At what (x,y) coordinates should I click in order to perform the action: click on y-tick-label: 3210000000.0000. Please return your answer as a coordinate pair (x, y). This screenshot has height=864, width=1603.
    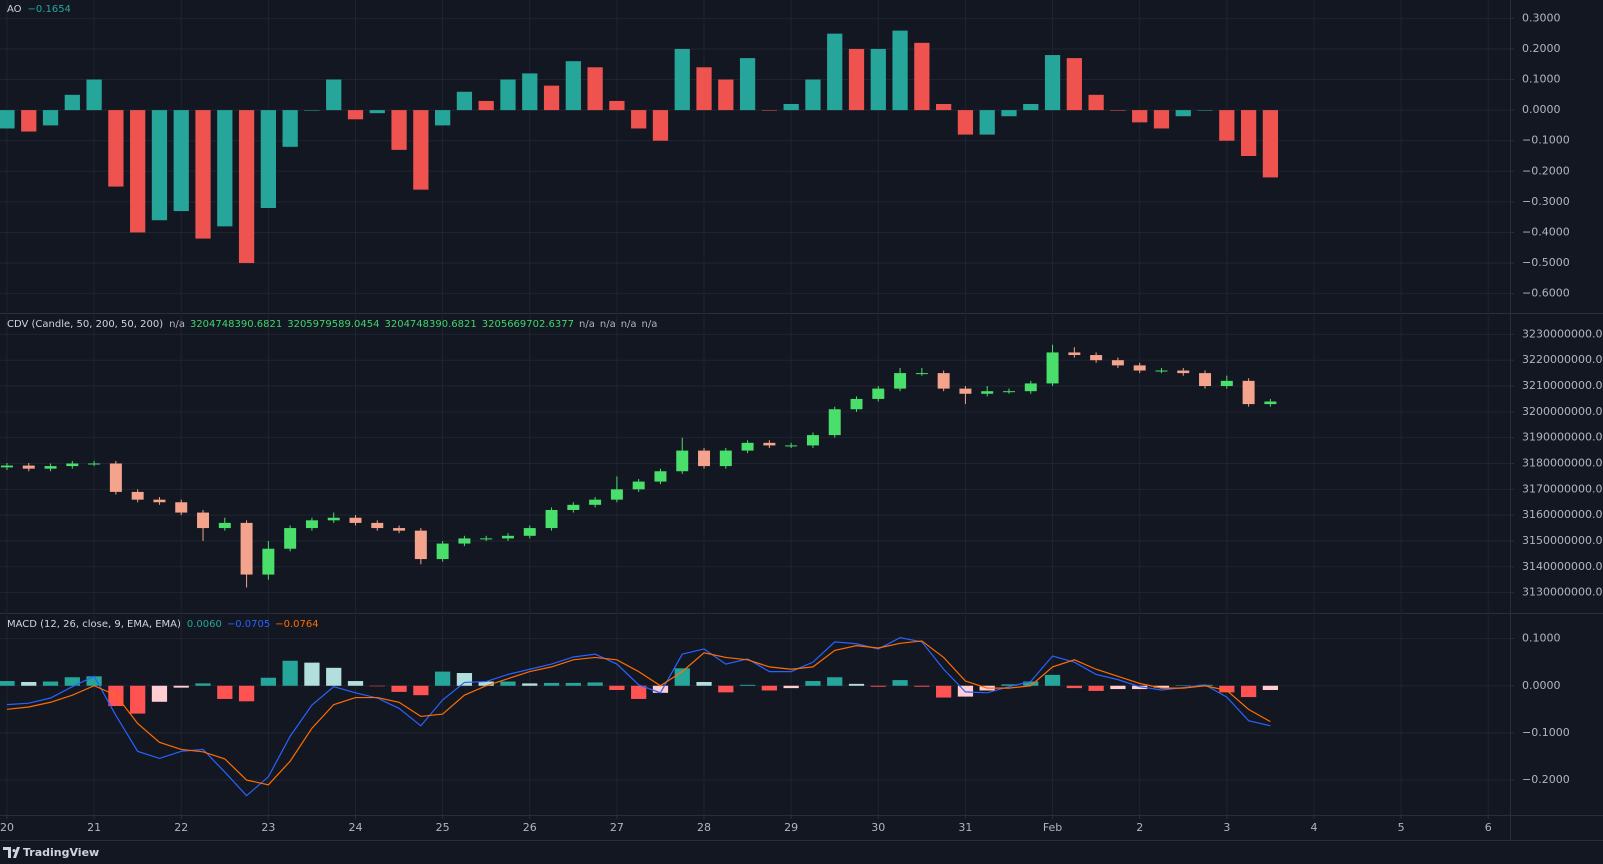
    Looking at the image, I should click on (1562, 385).